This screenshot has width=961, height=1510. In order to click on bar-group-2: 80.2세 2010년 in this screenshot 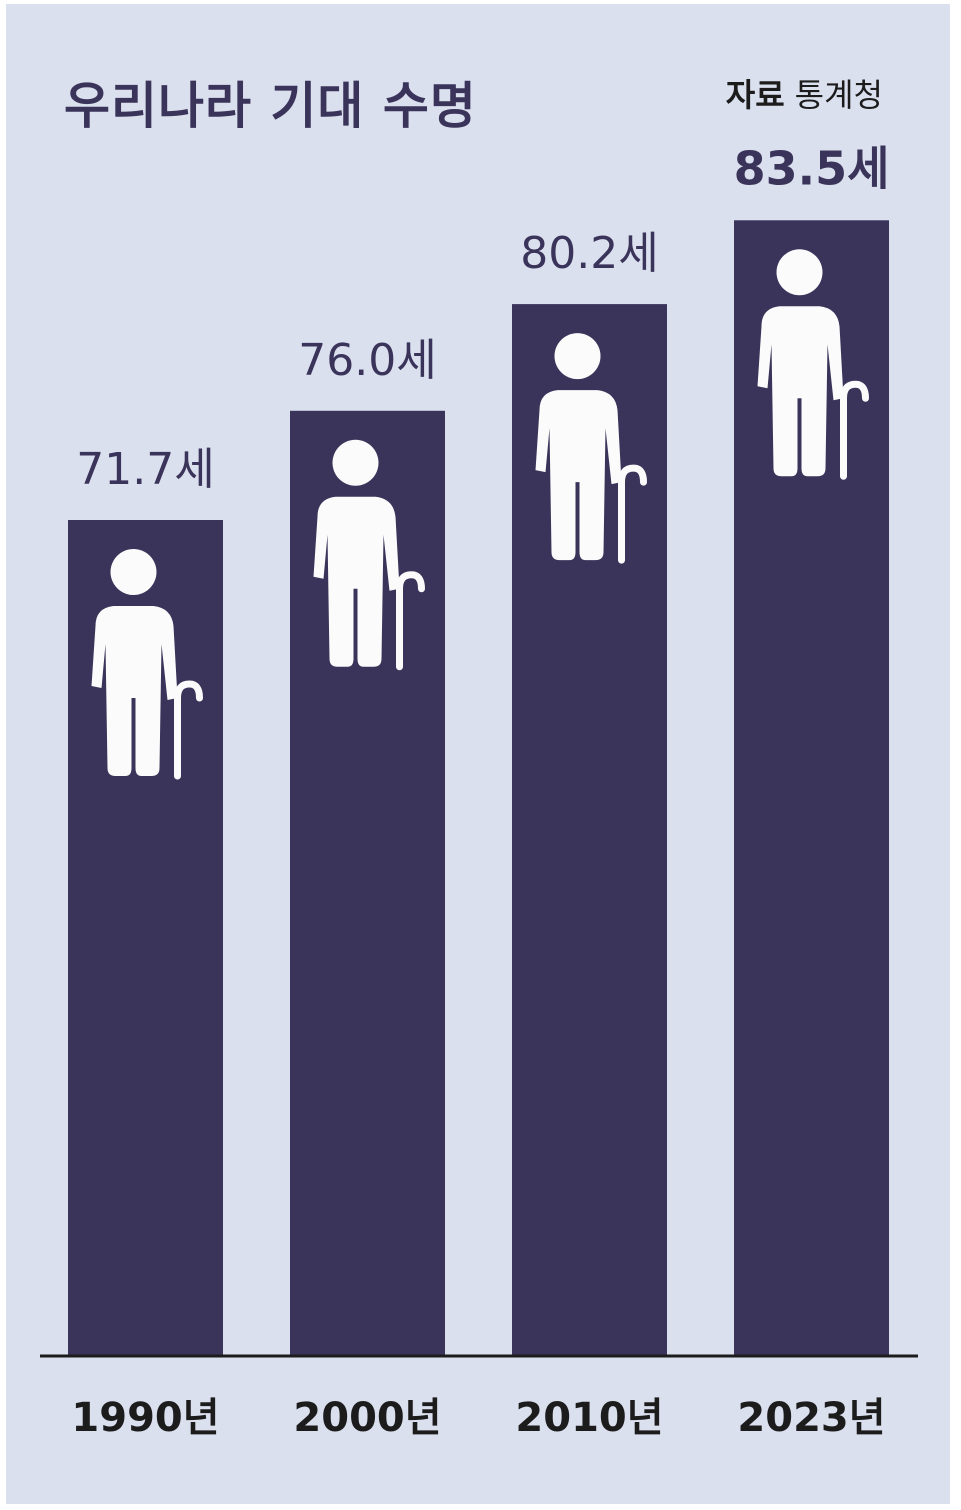, I will do `click(589, 834)`.